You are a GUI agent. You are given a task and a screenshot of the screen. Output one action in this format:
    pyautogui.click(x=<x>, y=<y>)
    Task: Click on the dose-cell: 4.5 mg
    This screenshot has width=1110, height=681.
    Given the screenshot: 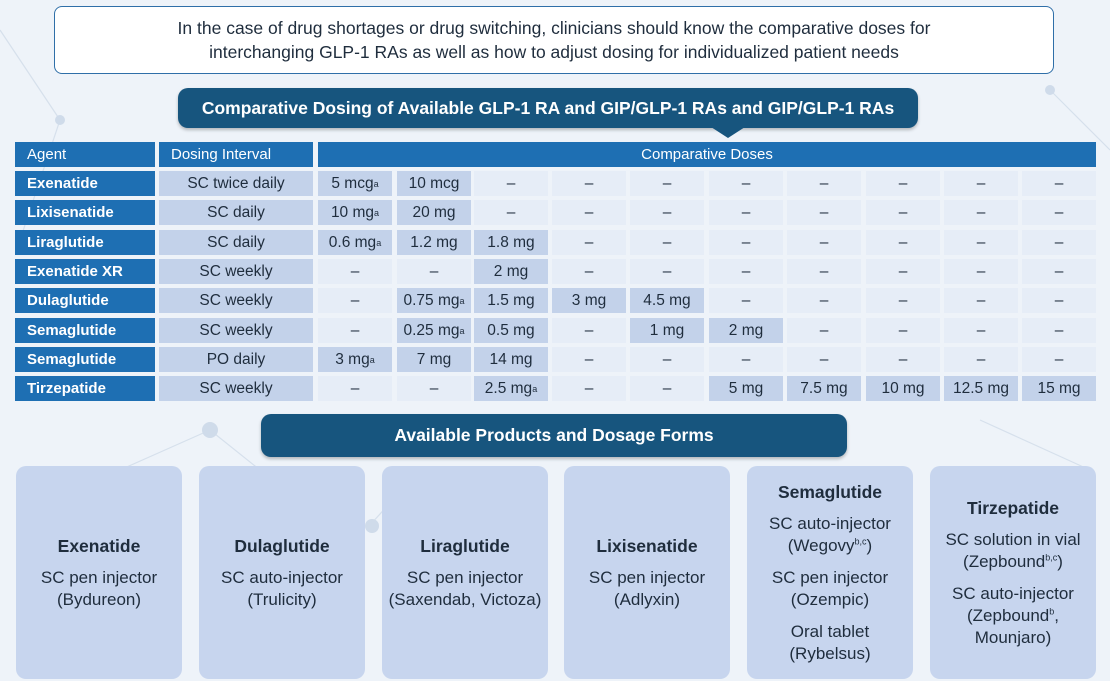 What is the action you would take?
    pyautogui.click(x=667, y=300)
    